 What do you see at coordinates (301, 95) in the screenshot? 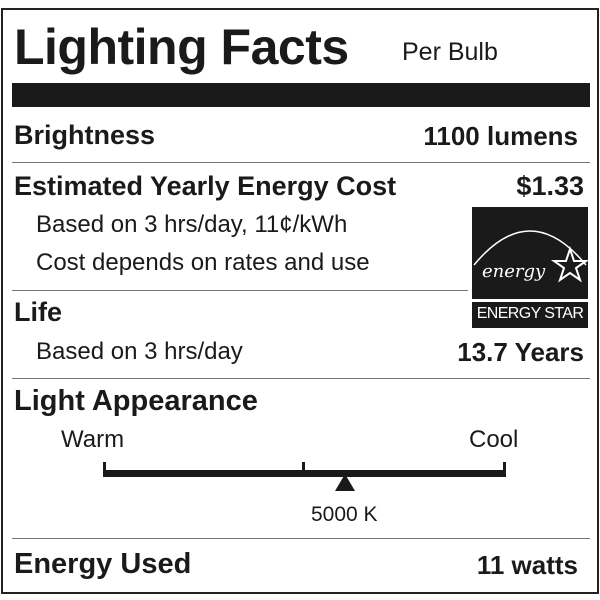
I see `title-bar-divider` at bounding box center [301, 95].